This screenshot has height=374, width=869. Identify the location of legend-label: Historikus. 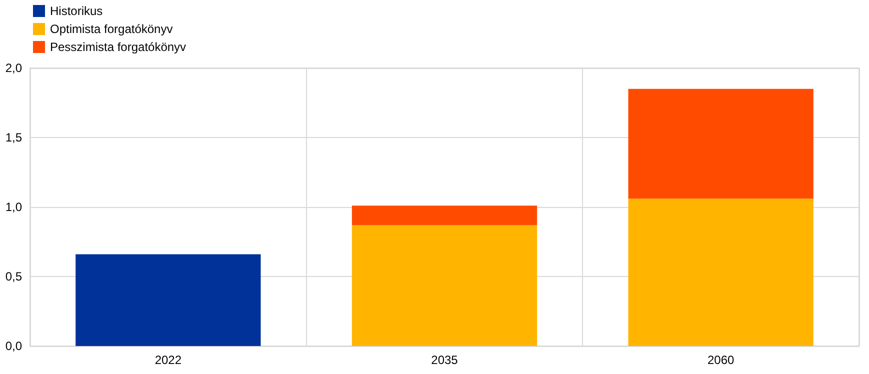
(76, 11).